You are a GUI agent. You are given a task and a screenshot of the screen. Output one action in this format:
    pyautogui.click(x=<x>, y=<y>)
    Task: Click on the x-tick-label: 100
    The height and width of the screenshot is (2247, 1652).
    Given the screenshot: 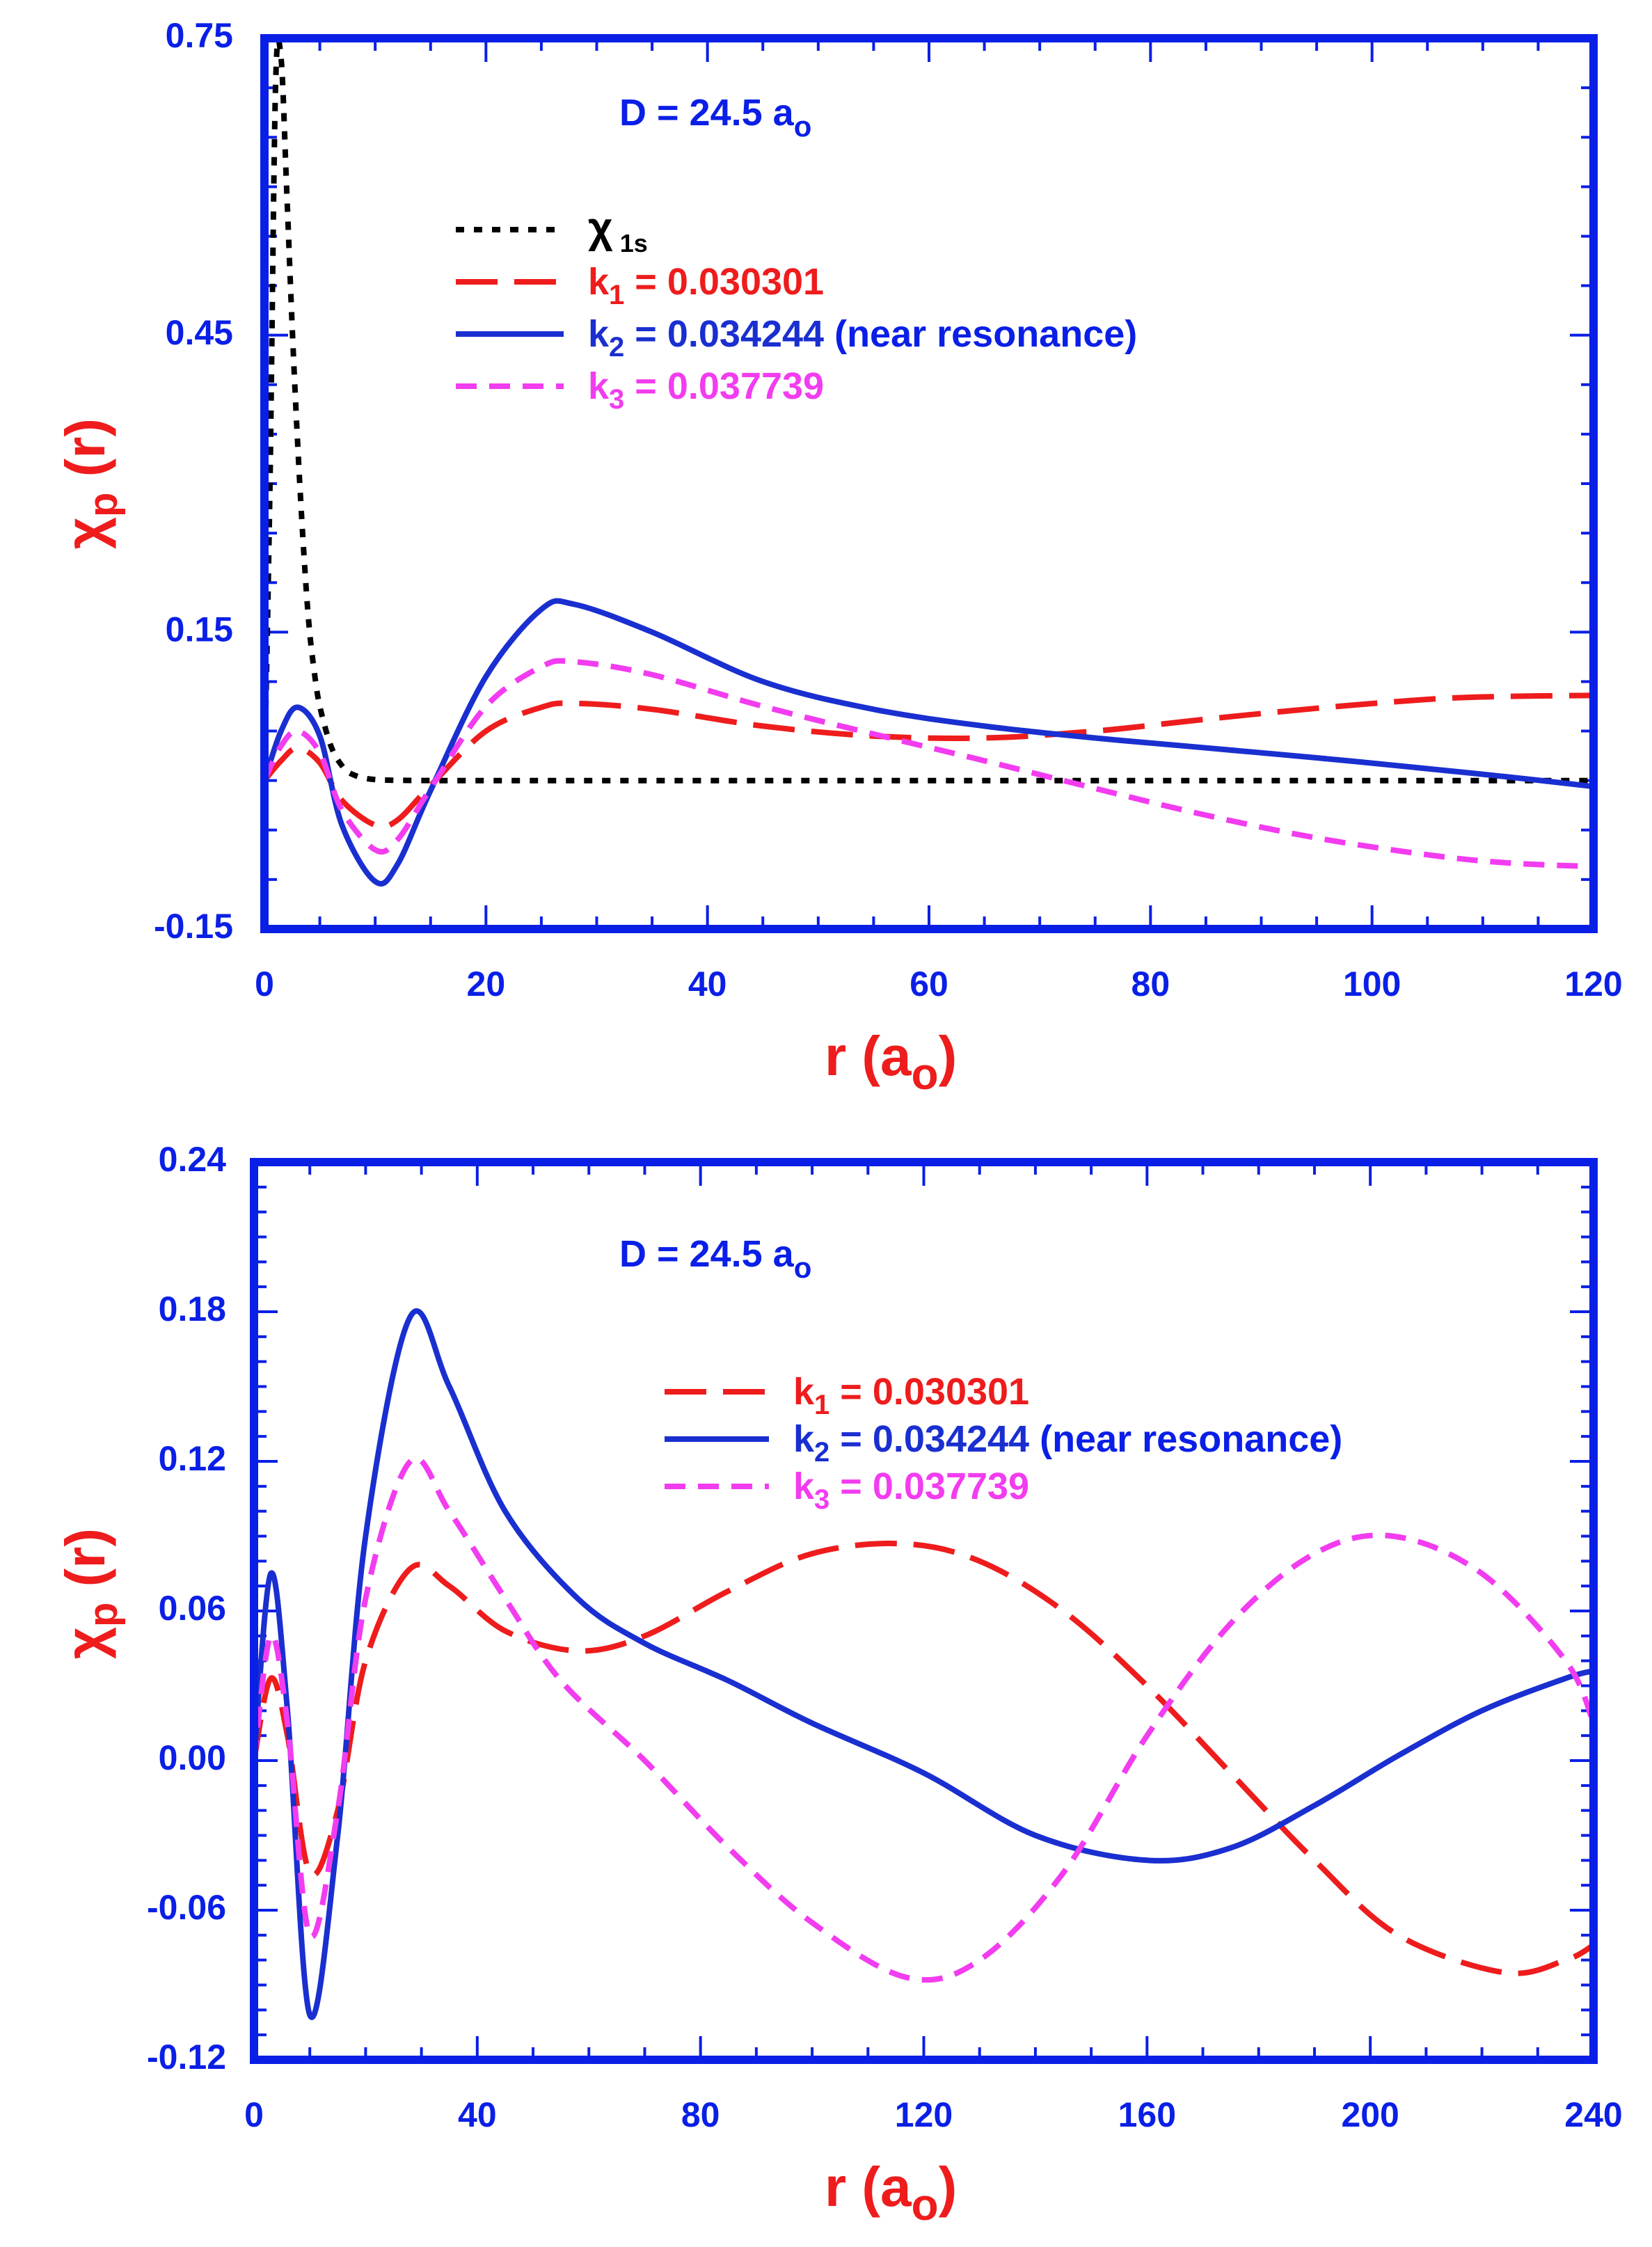 What is the action you would take?
    pyautogui.click(x=1372, y=983)
    